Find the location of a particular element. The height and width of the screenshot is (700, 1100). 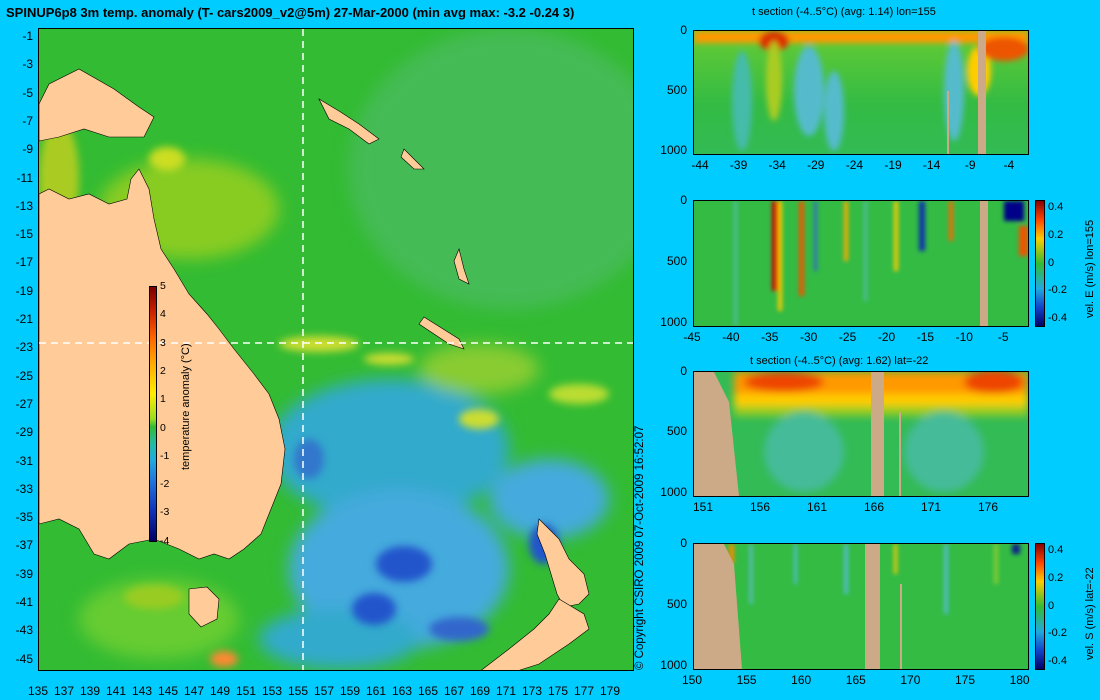

panel-2-y-tick: 0 is located at coordinates (683, 200).